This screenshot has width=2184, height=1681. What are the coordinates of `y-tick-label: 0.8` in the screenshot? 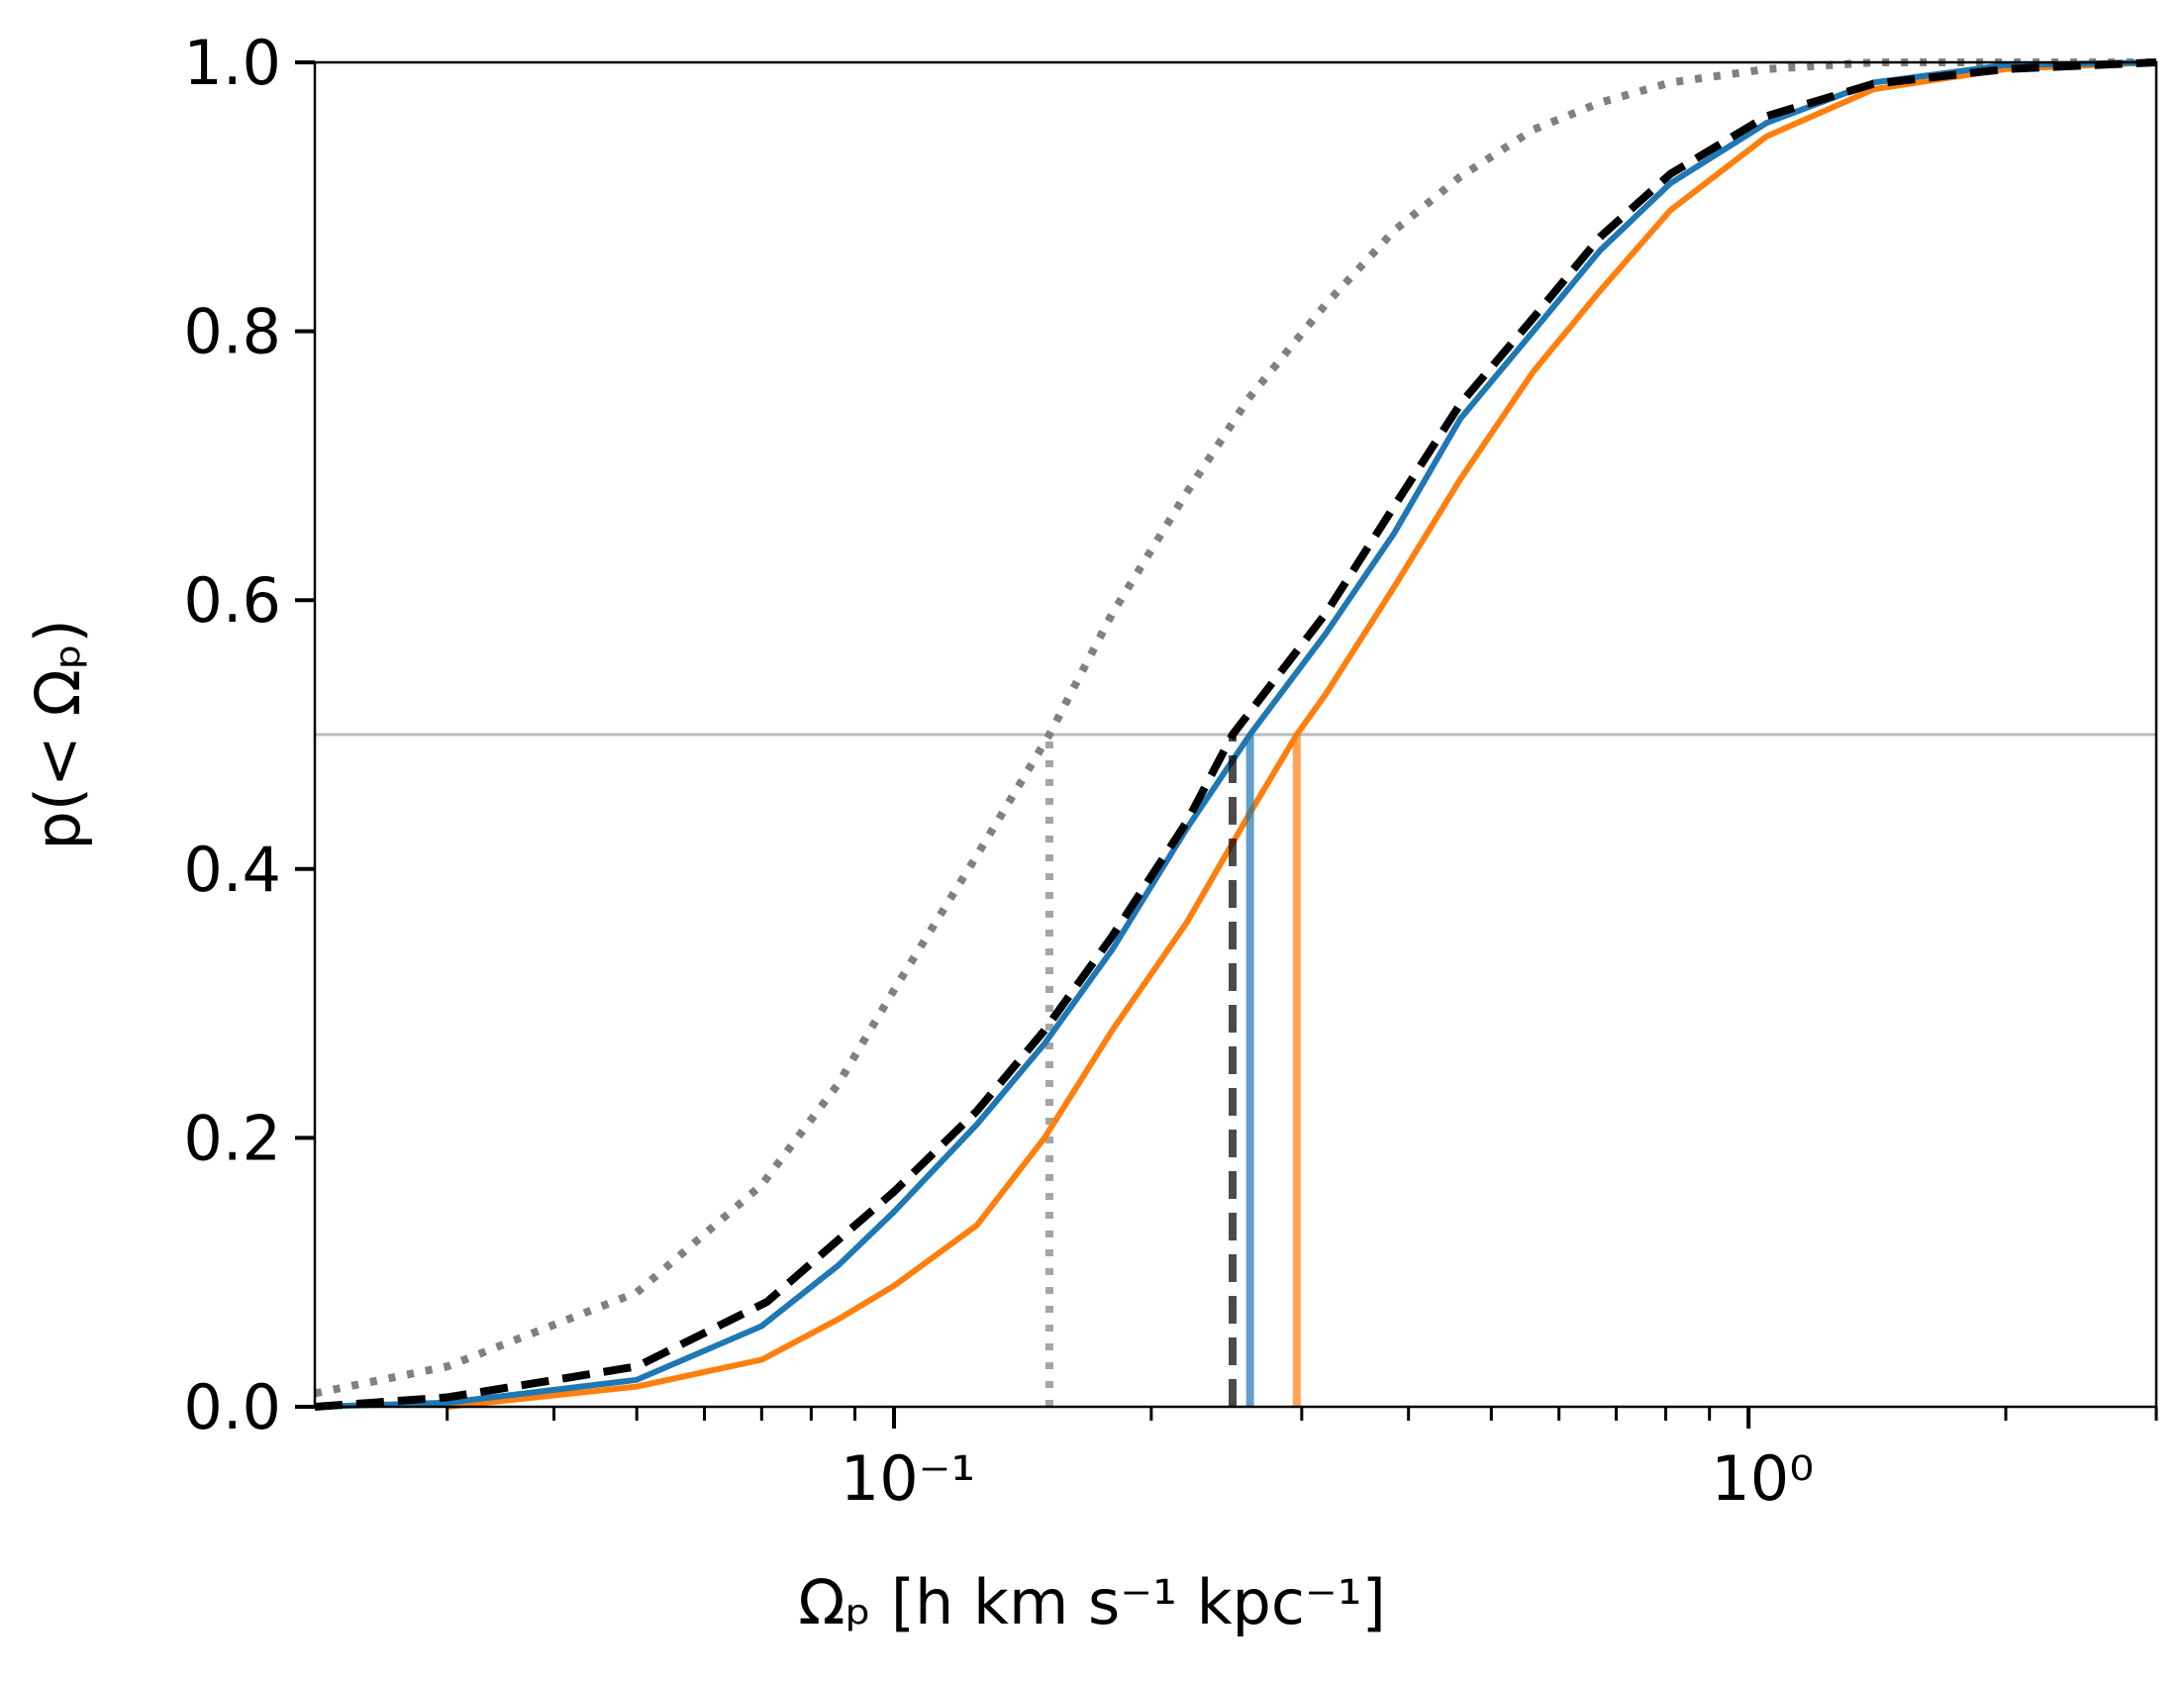 It's located at (232, 332).